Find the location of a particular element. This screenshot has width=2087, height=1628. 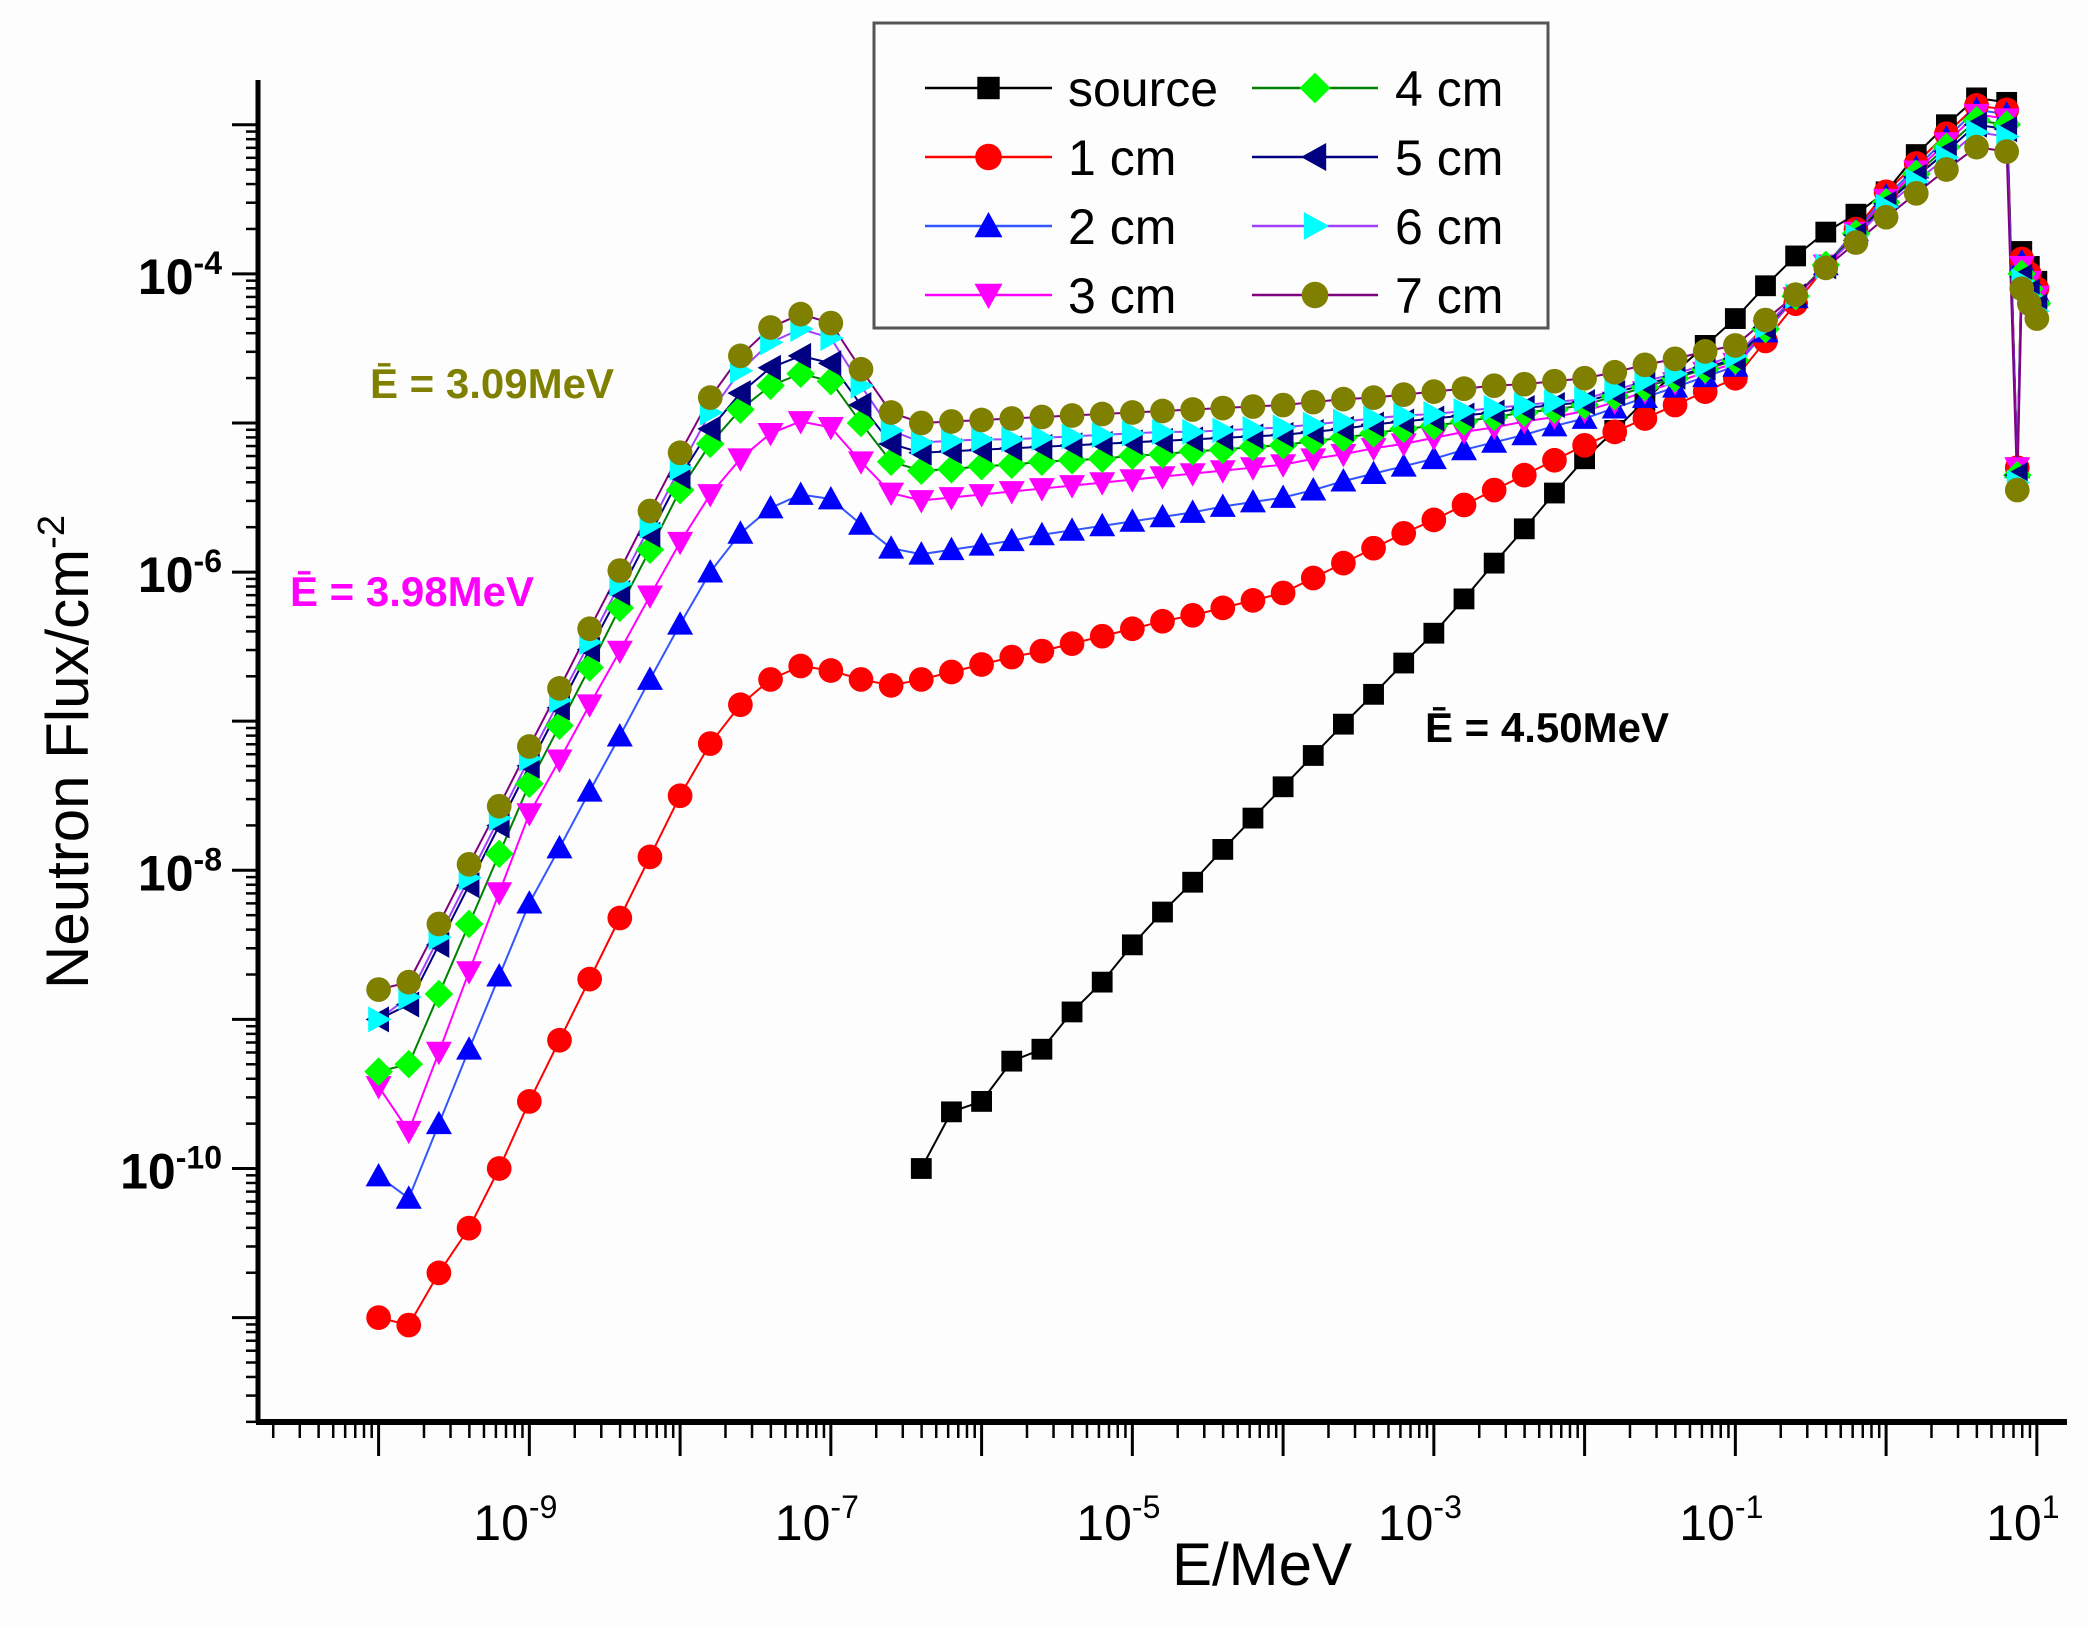

y-axis-title-main: Neutron Flux/cm is located at coordinates (67, 769).